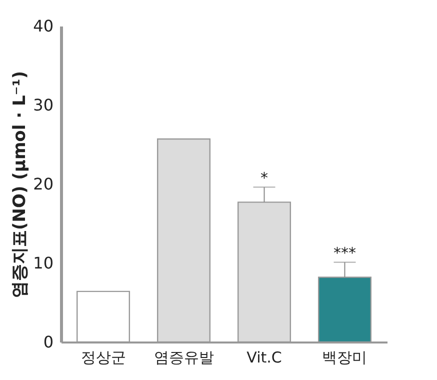 The width and height of the screenshot is (437, 380). Describe the element at coordinates (264, 357) in the screenshot. I see `x-tick-label: Vit.C` at that location.